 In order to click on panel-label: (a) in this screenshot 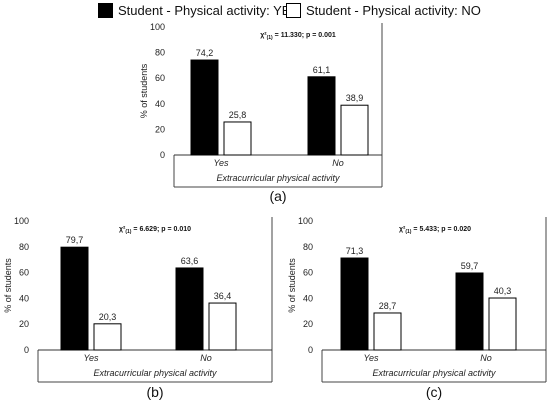, I will do `click(277, 196)`.